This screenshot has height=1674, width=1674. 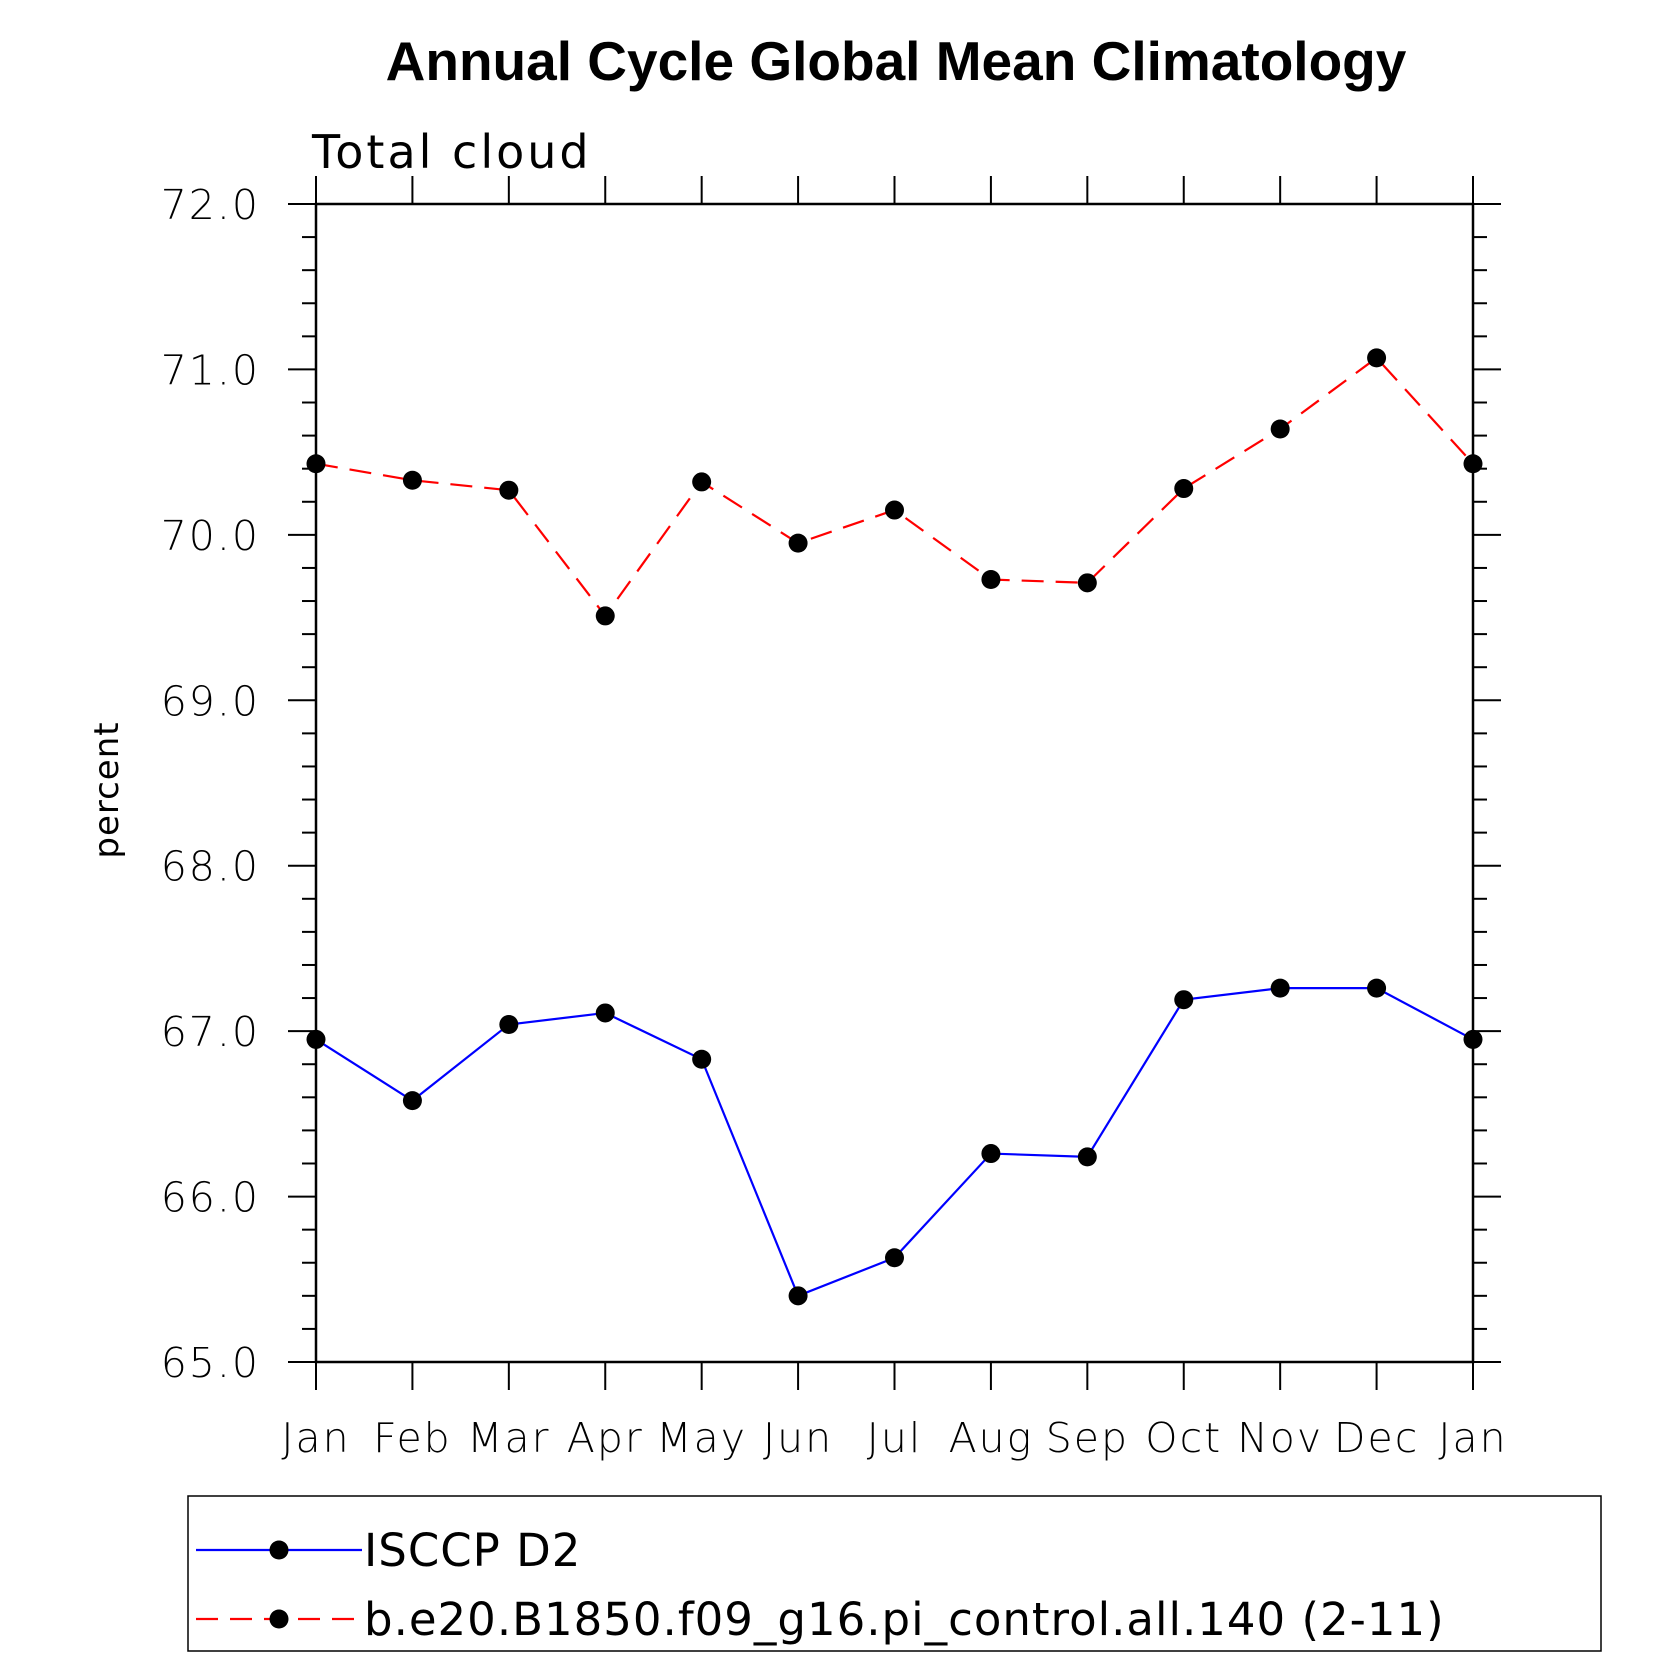 What do you see at coordinates (1183, 1438) in the screenshot?
I see `x-tick-label: Oct` at bounding box center [1183, 1438].